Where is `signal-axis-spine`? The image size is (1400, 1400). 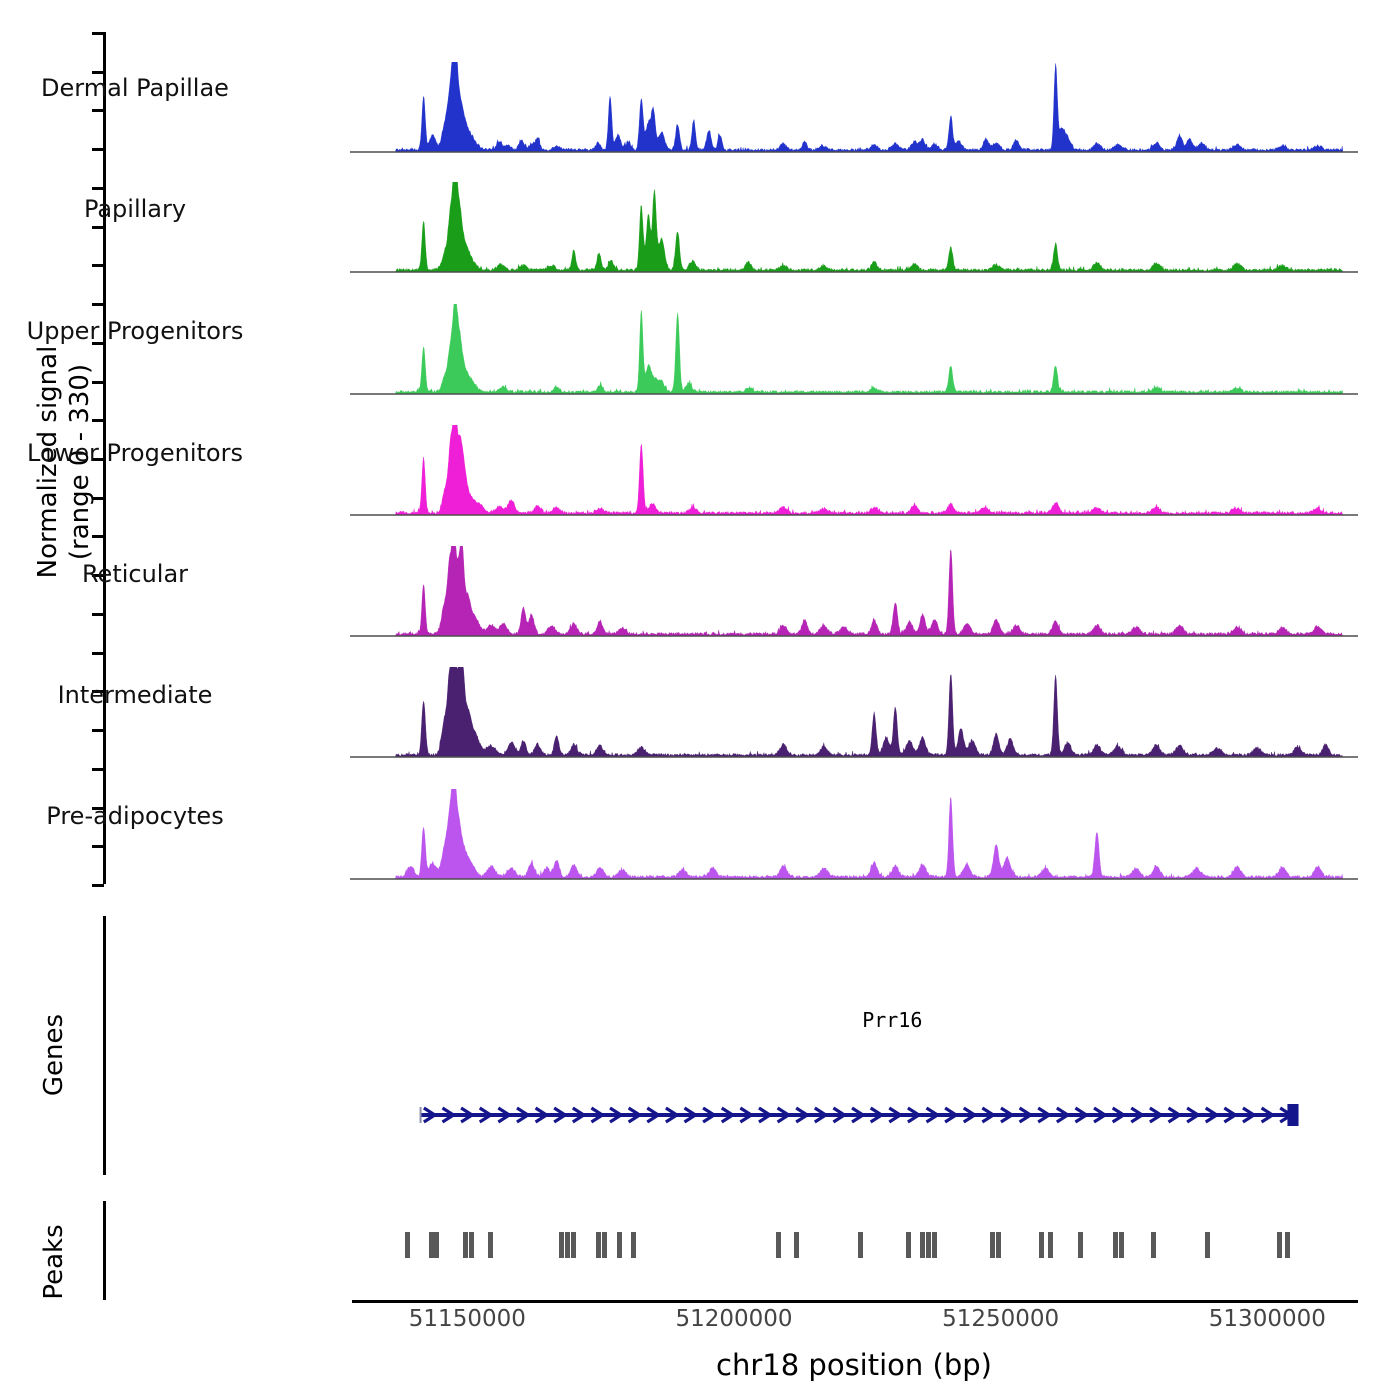
signal-axis-spine is located at coordinates (104, 458).